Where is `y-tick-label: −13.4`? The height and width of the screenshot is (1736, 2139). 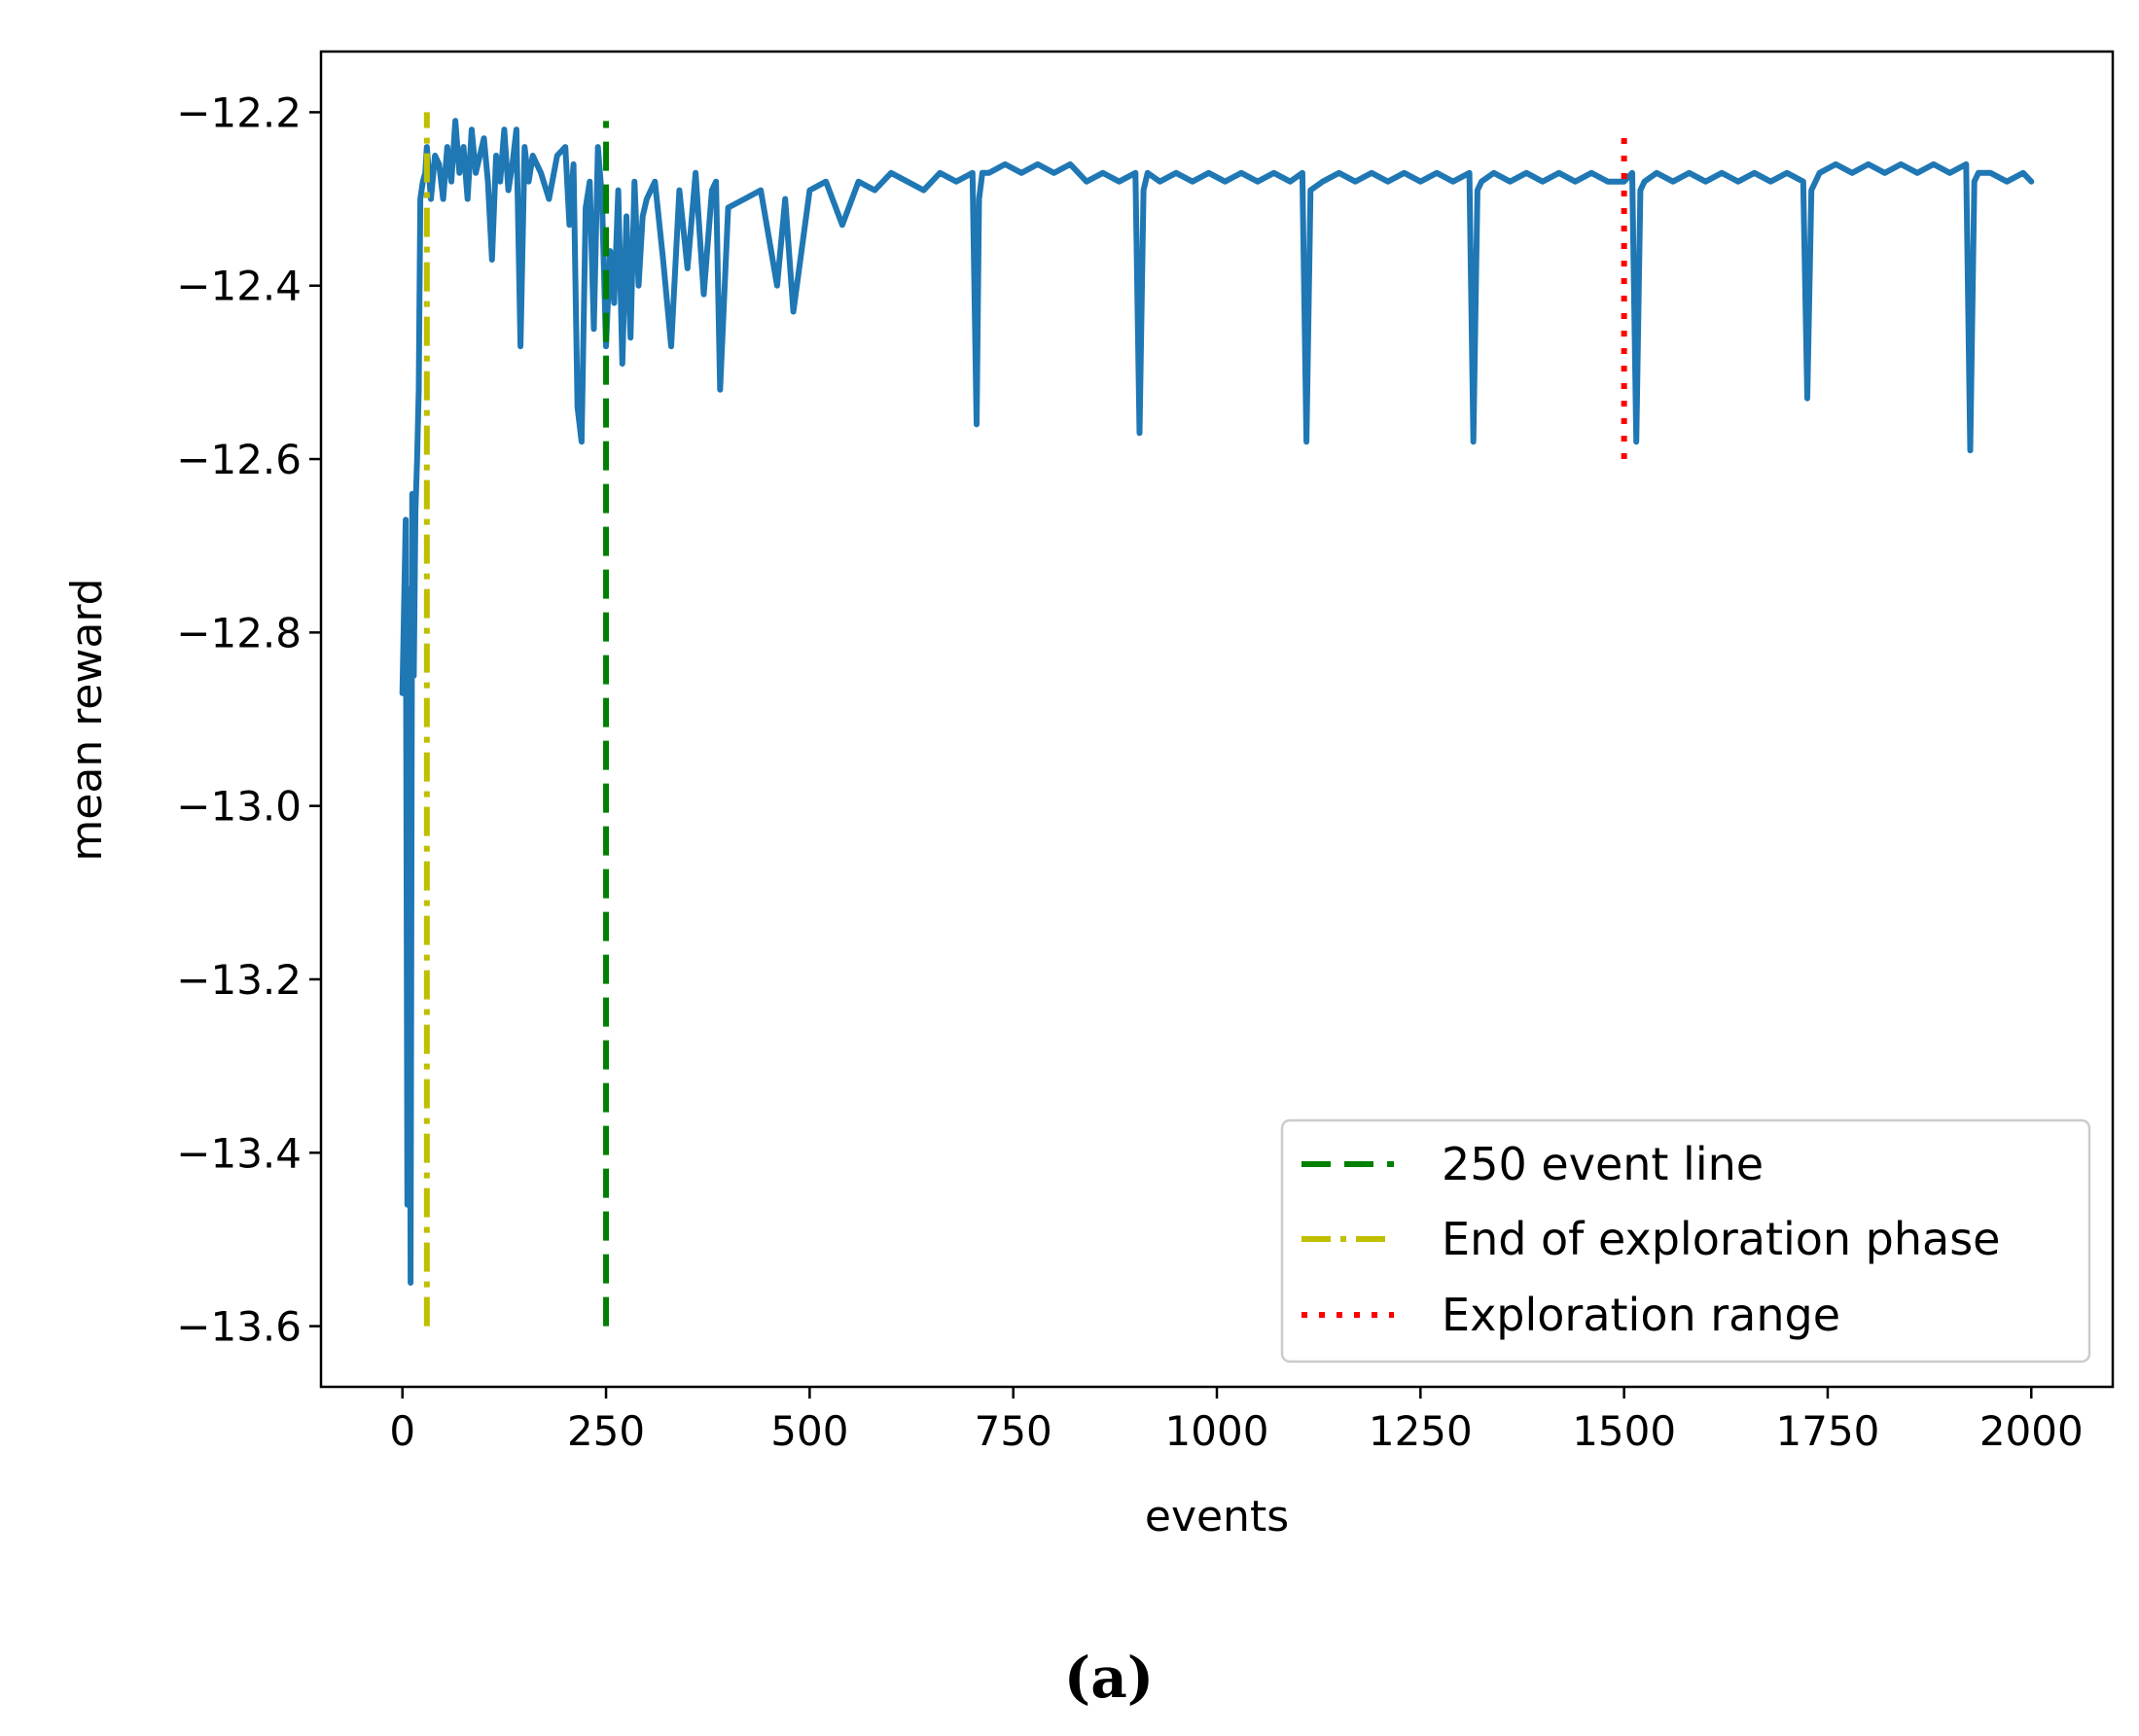 y-tick-label: −13.4 is located at coordinates (239, 1153).